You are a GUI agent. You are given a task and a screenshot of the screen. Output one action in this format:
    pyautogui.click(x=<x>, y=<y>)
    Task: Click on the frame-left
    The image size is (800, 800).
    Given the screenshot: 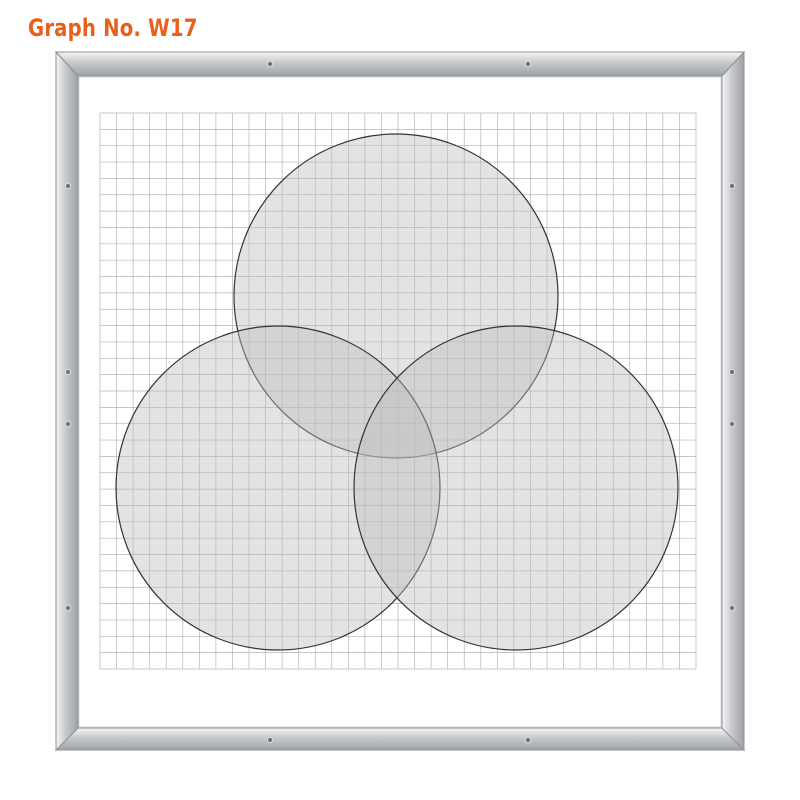 What is the action you would take?
    pyautogui.click(x=67, y=401)
    